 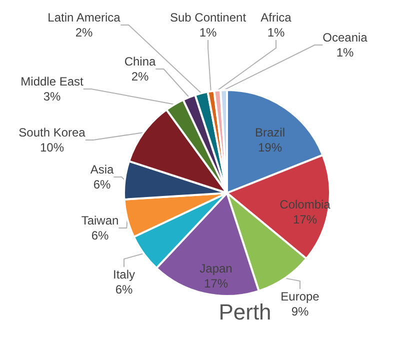 I want to click on slice-label: Sub Continent, so click(x=208, y=17).